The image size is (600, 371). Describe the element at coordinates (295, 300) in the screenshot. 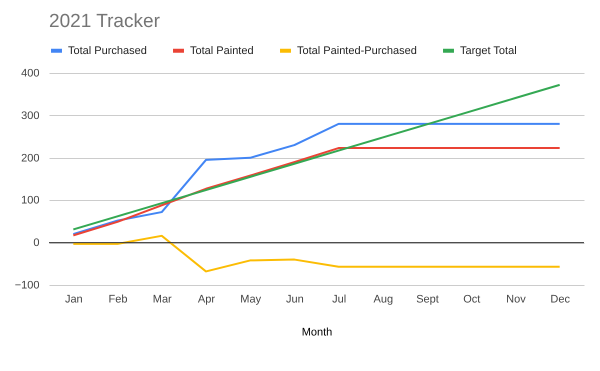

I see `x-tick-label: Jun` at that location.